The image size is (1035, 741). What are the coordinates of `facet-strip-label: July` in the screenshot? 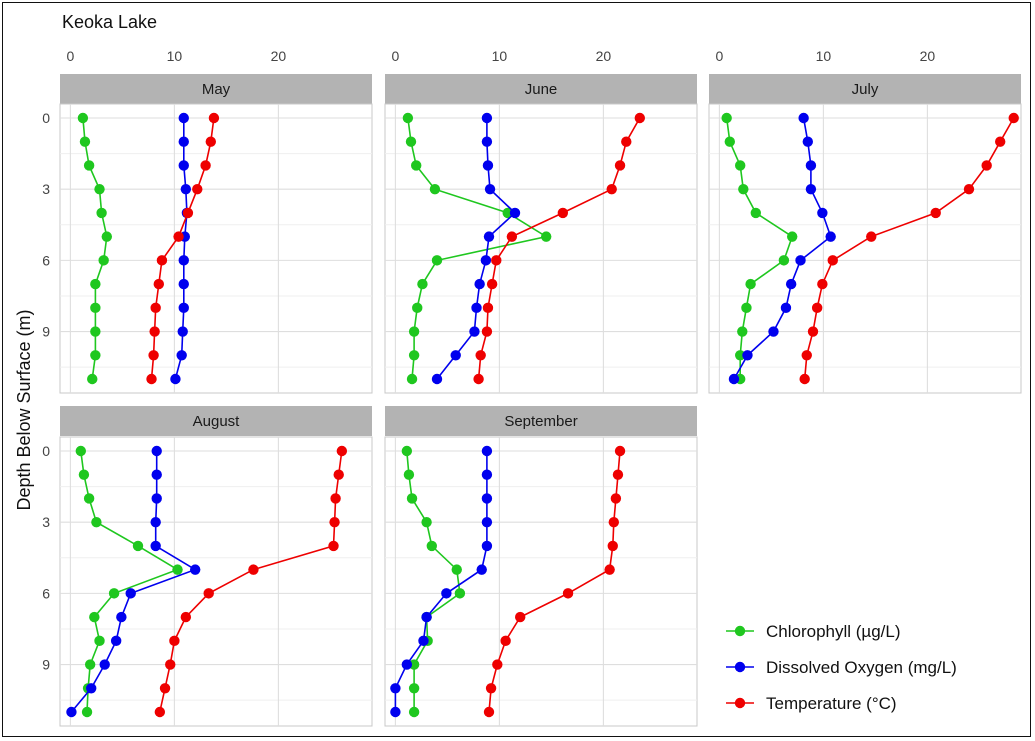 It's located at (865, 89).